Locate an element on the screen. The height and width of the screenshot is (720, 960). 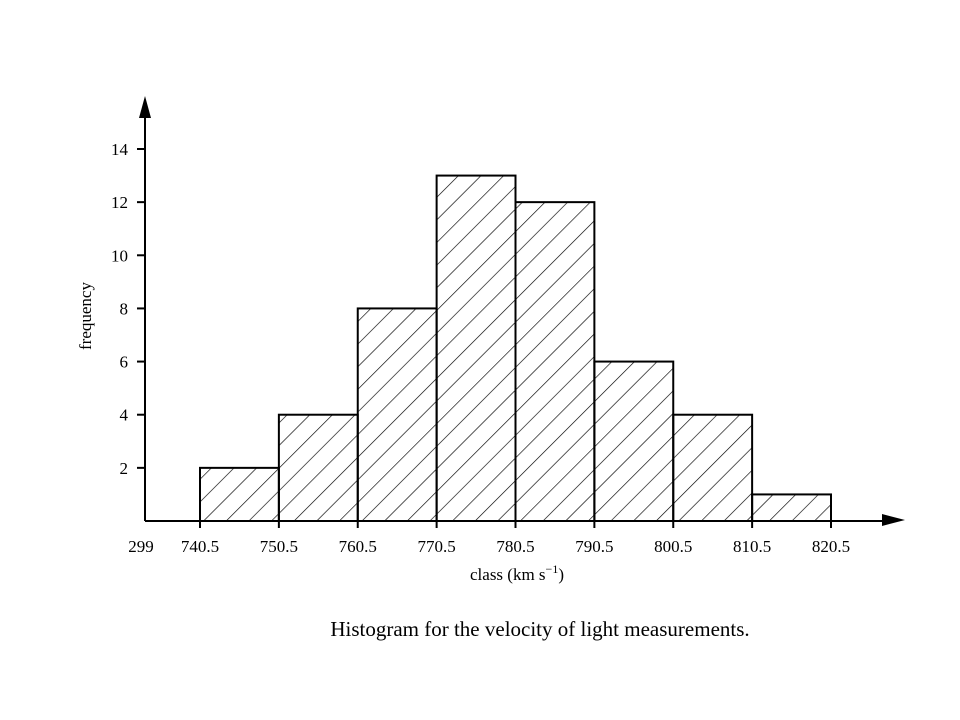
x-tick-label: 760.5 is located at coordinates (358, 546).